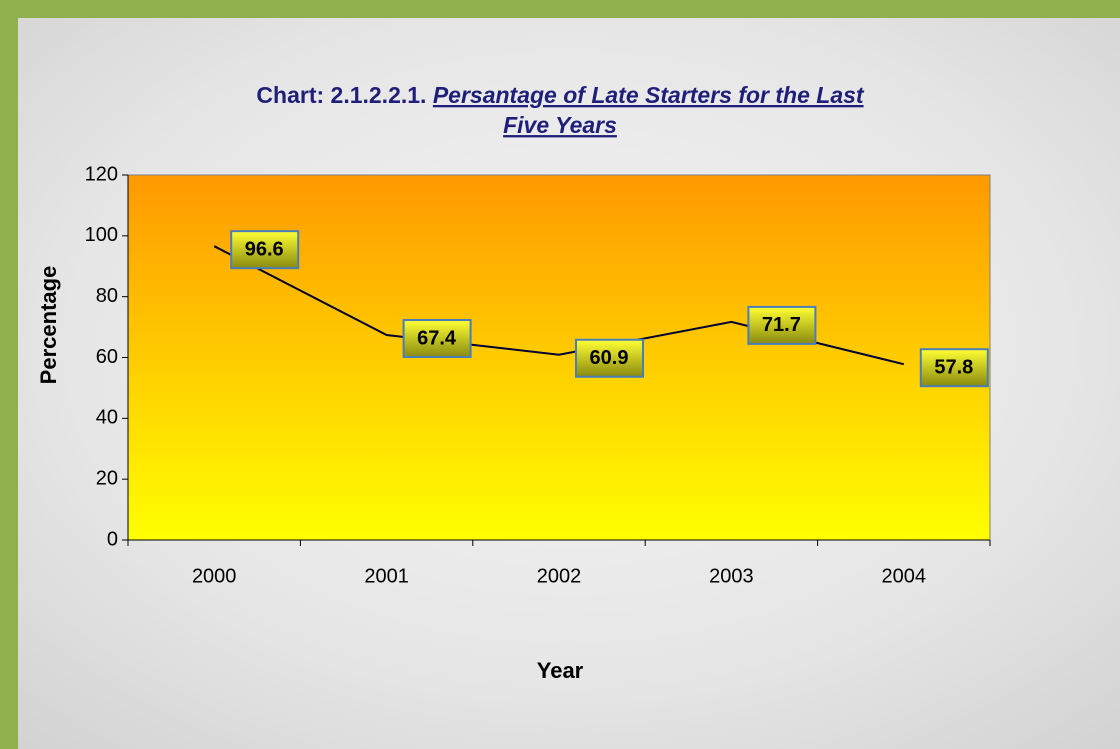 The width and height of the screenshot is (1120, 749). What do you see at coordinates (107, 478) in the screenshot?
I see `y-tick-label: 20` at bounding box center [107, 478].